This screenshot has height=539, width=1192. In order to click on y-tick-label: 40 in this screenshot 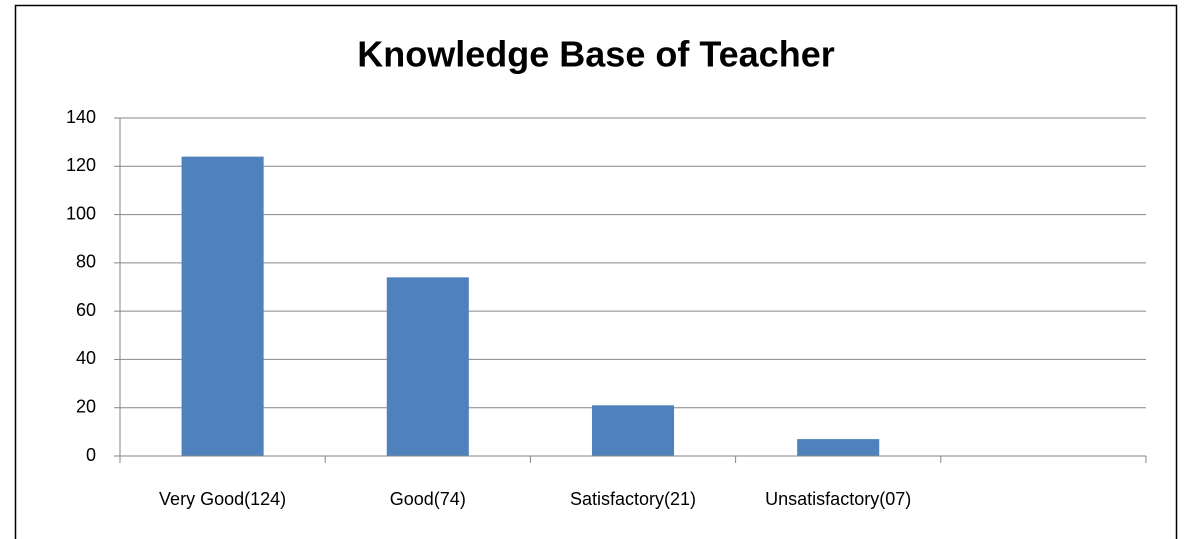, I will do `click(86, 358)`.